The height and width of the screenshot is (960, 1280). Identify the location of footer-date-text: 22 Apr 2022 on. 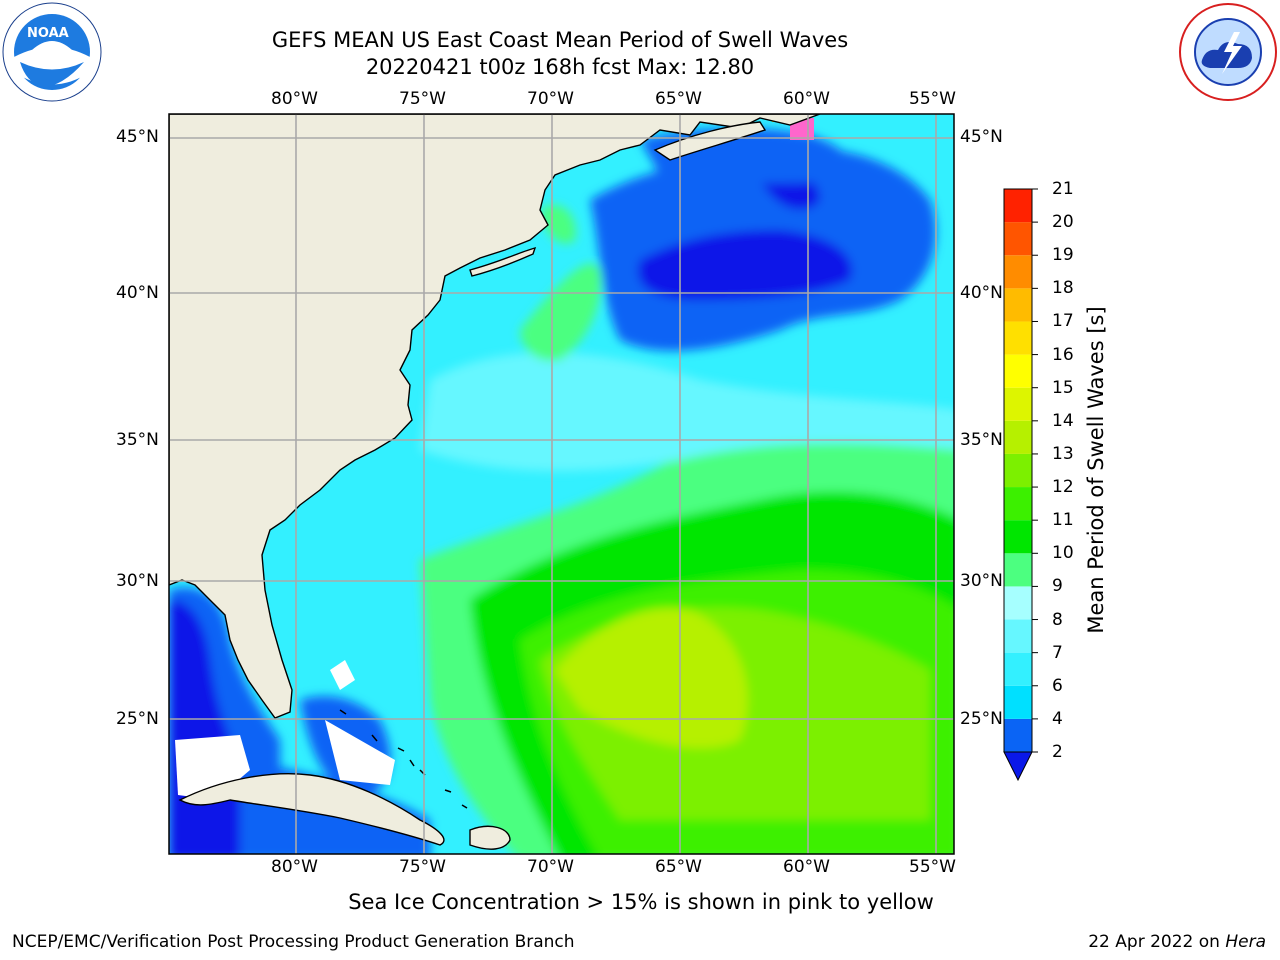
(1157, 942).